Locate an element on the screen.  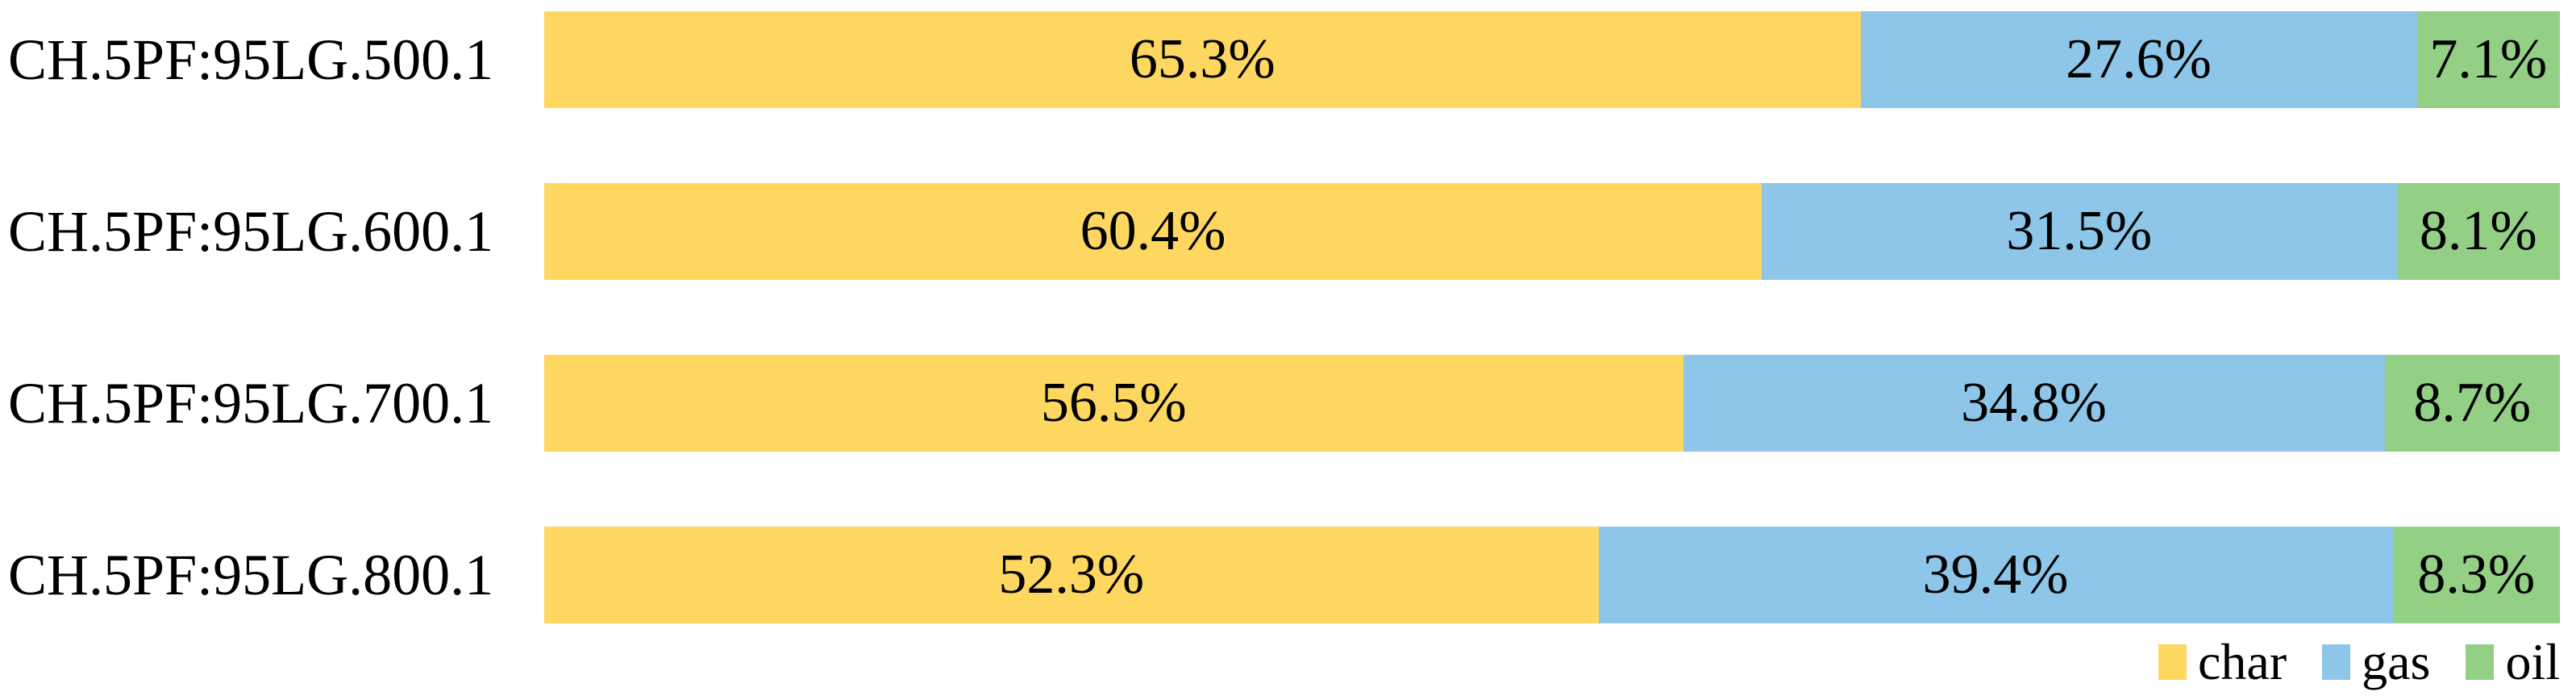
segment-value-label: 8.1% is located at coordinates (2478, 231).